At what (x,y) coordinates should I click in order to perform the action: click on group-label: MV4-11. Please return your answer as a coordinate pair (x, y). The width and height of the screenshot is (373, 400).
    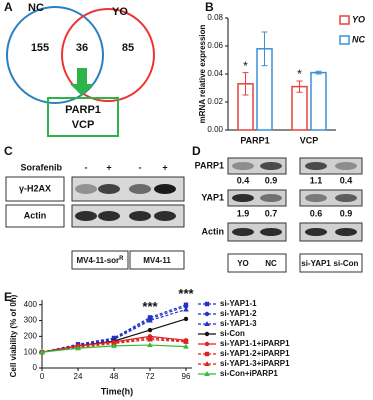
    Looking at the image, I should click on (157, 260).